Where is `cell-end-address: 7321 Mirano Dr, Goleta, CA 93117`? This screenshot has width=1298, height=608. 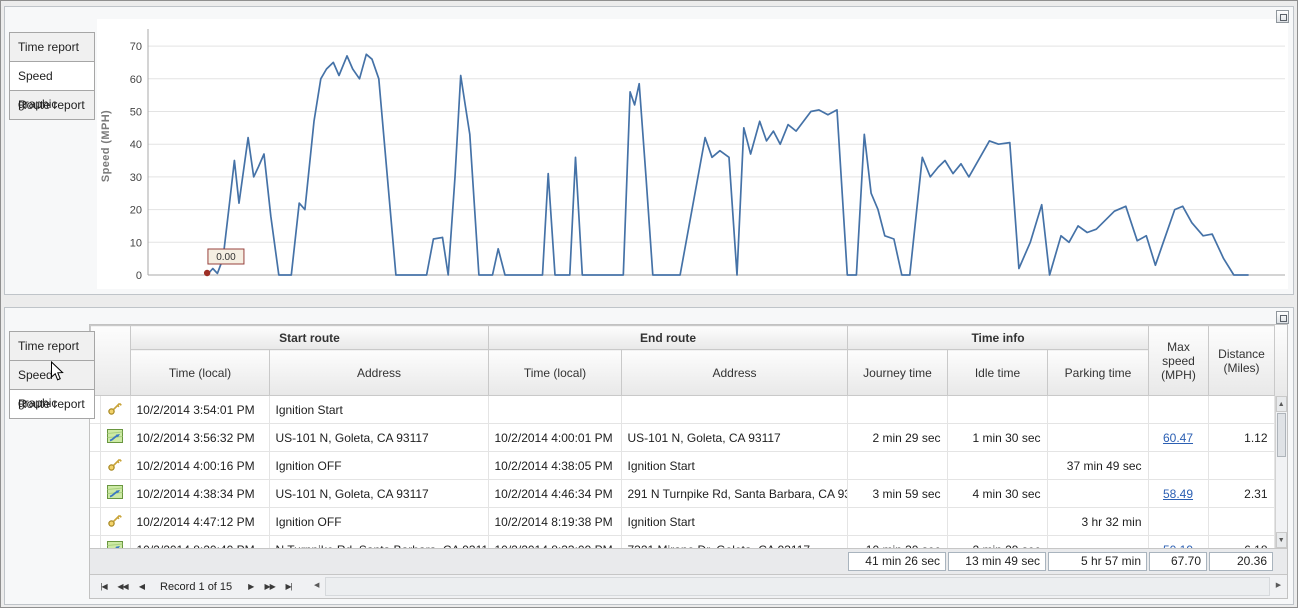
cell-end-address: 7321 Mirano Dr, Goleta, CA 93117 is located at coordinates (734, 541).